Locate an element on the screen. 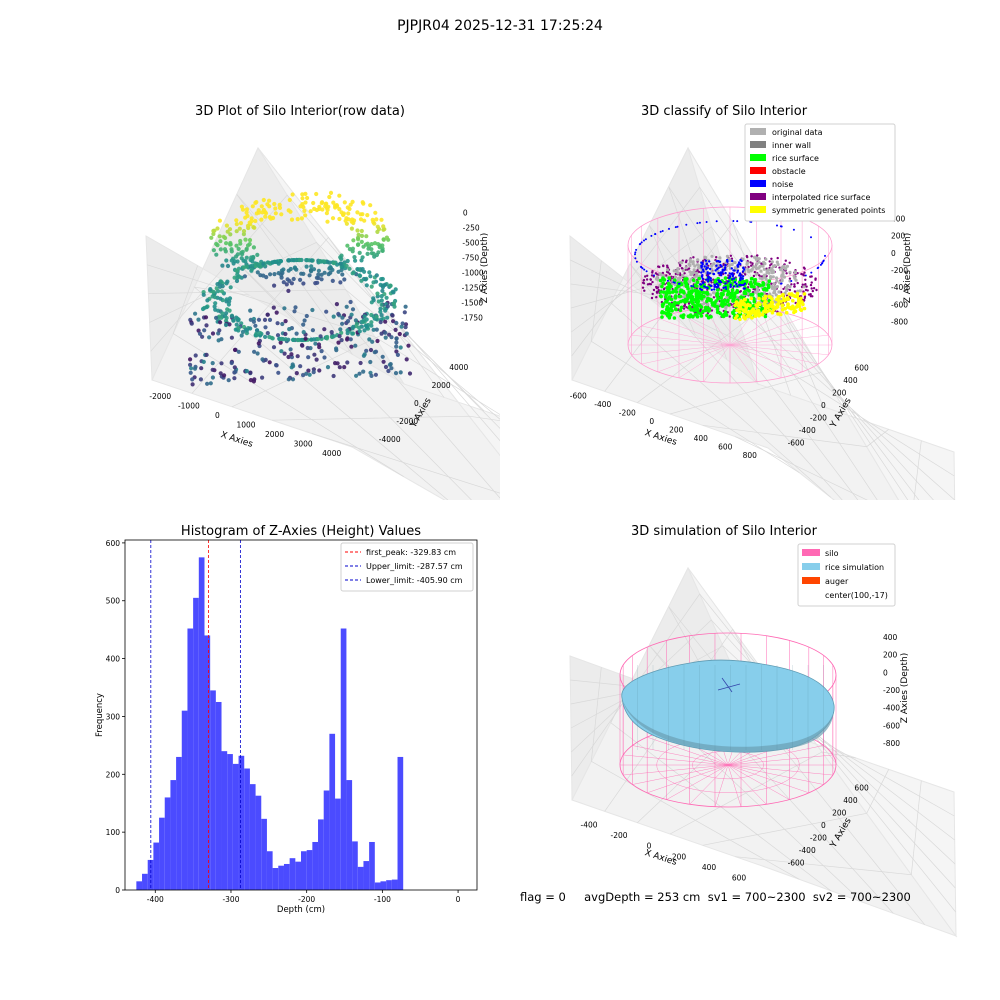 This screenshot has height=1000, width=1000. z-axis-tick-label: -800 is located at coordinates (899, 321).